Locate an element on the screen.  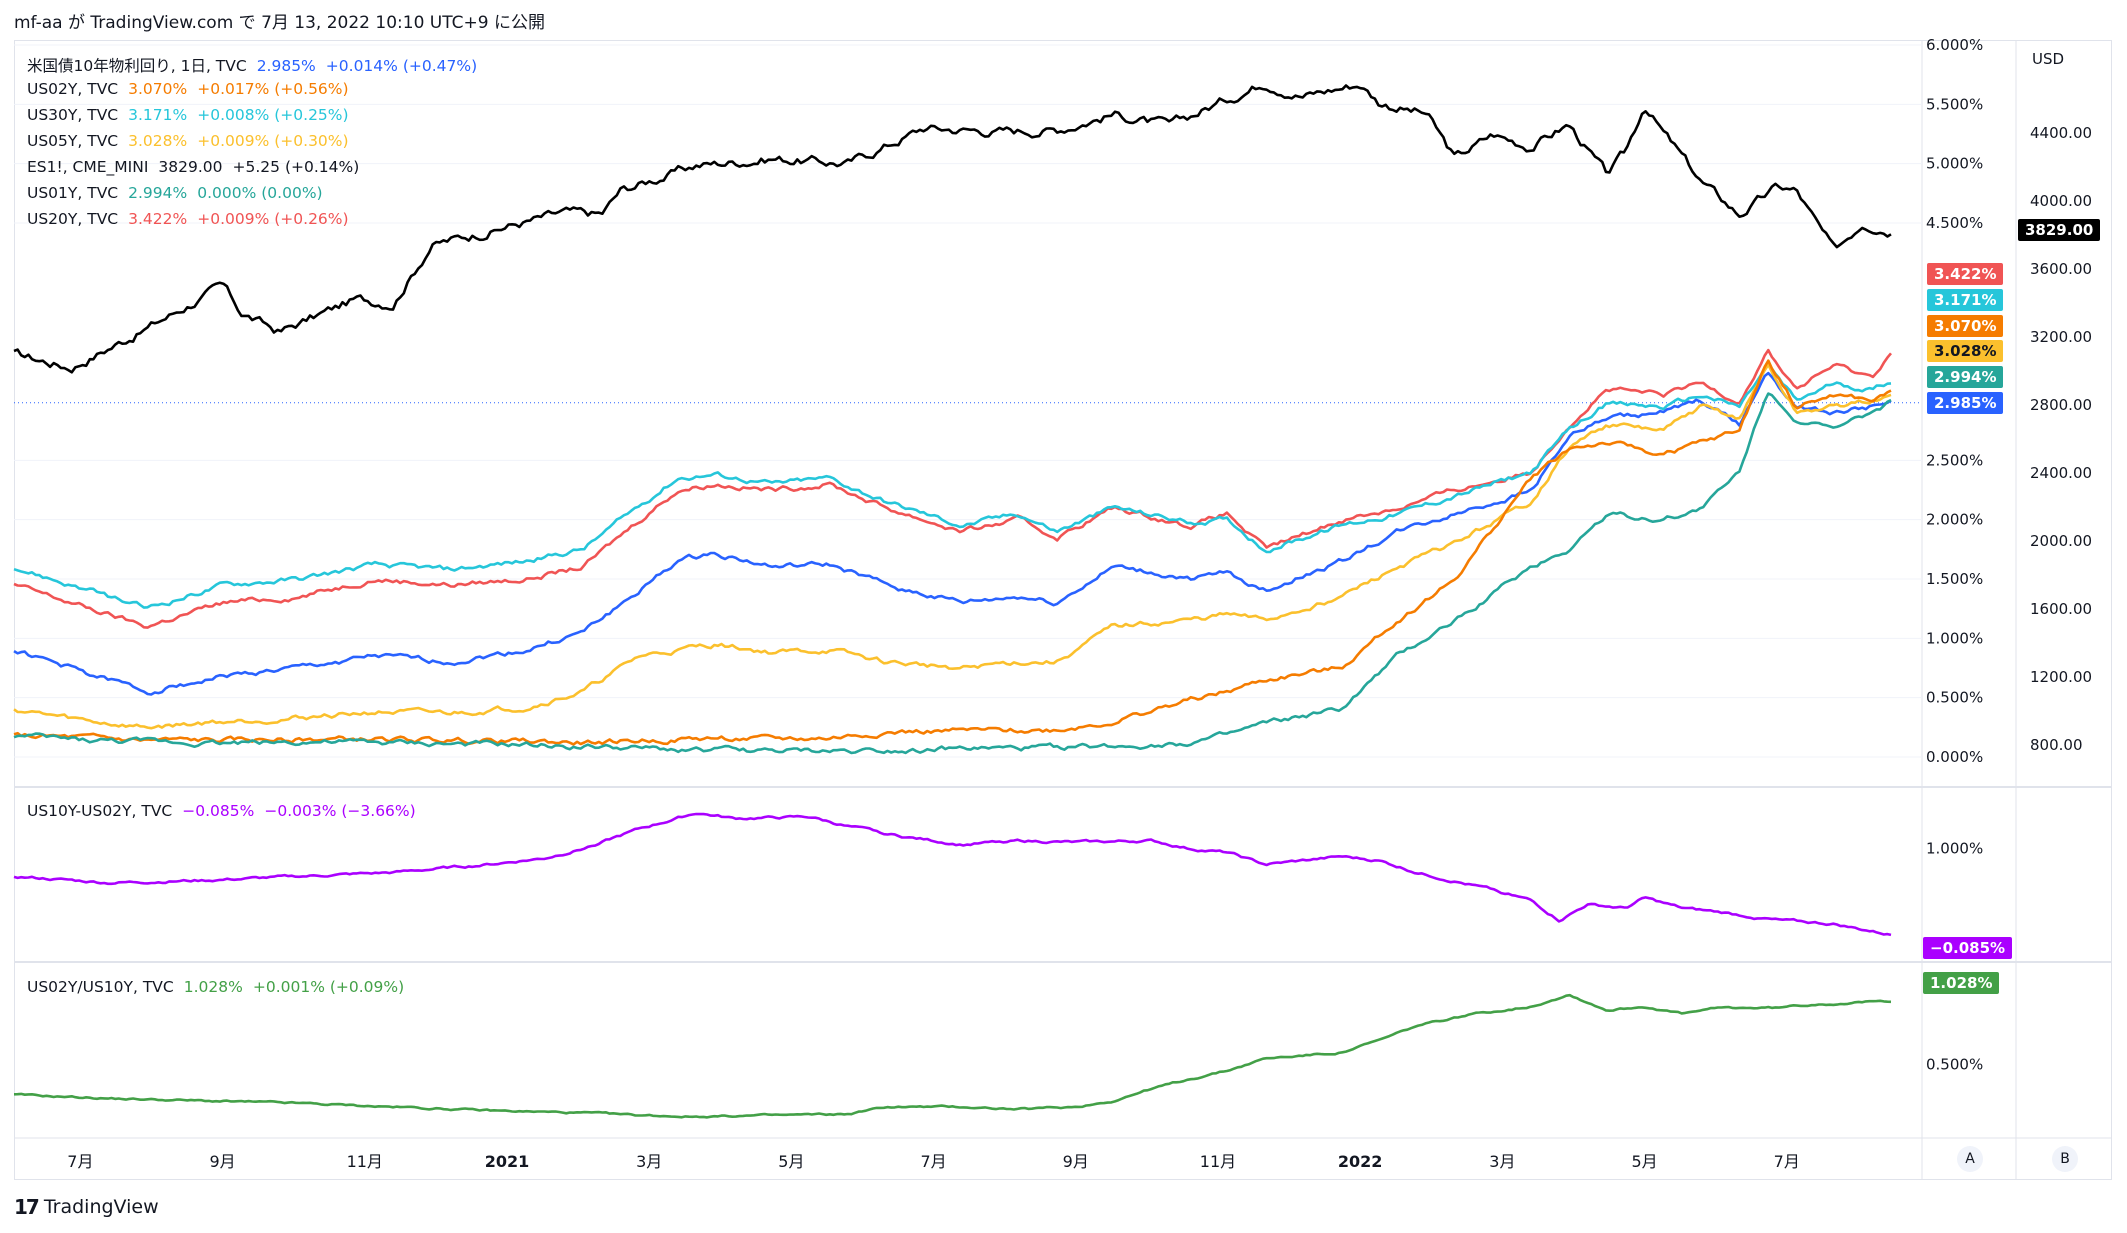
x-tick-label: 2022 is located at coordinates (1360, 1161).